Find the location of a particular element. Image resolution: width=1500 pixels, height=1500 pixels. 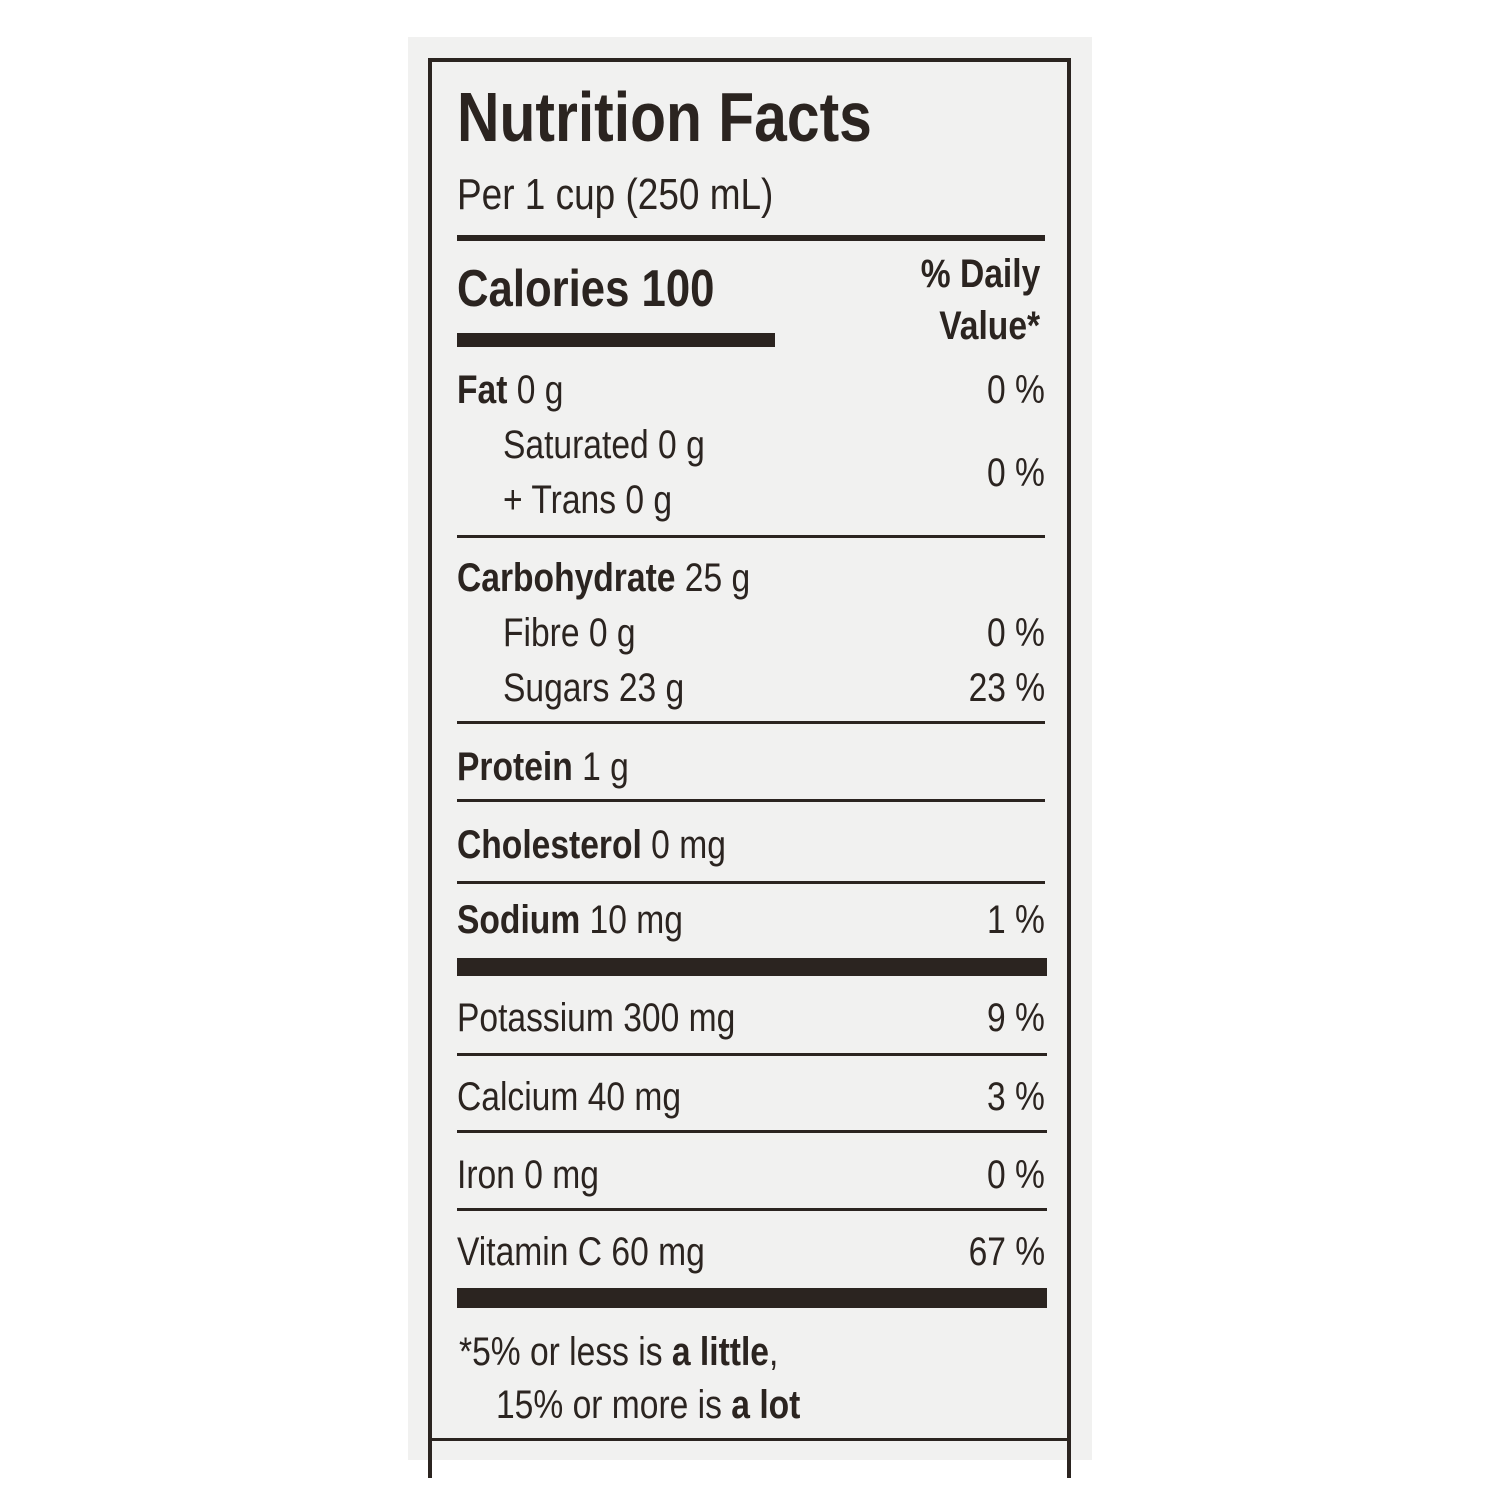

footnote: *5% or less is a little, is located at coordinates (618, 1352).